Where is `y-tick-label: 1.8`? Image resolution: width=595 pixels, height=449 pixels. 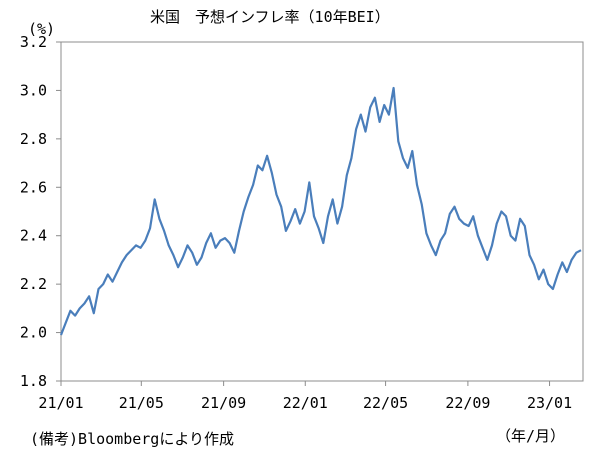 y-tick-label: 1.8 is located at coordinates (33, 381).